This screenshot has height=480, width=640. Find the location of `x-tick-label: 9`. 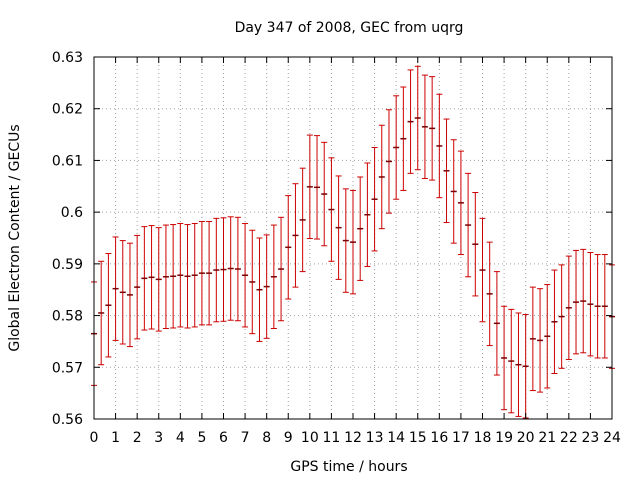

x-tick-label: 9 is located at coordinates (288, 438).